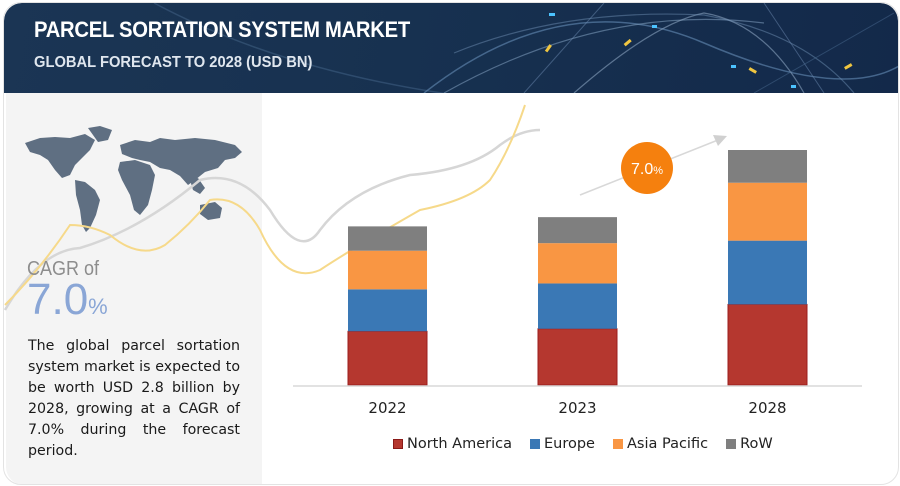  I want to click on legend-item-asia-pacific: Asia Pacific, so click(660, 444).